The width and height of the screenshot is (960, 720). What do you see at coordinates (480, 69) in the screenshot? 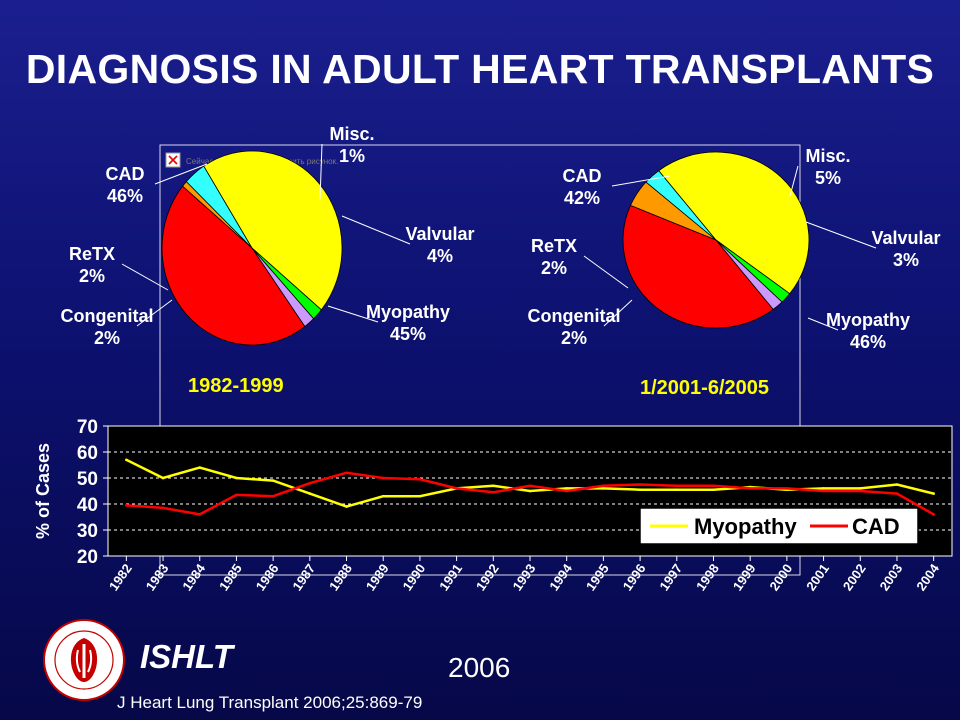
I see `slide-title: DIAGNOSIS IN ADULT HEART TRANSPLANTS` at bounding box center [480, 69].